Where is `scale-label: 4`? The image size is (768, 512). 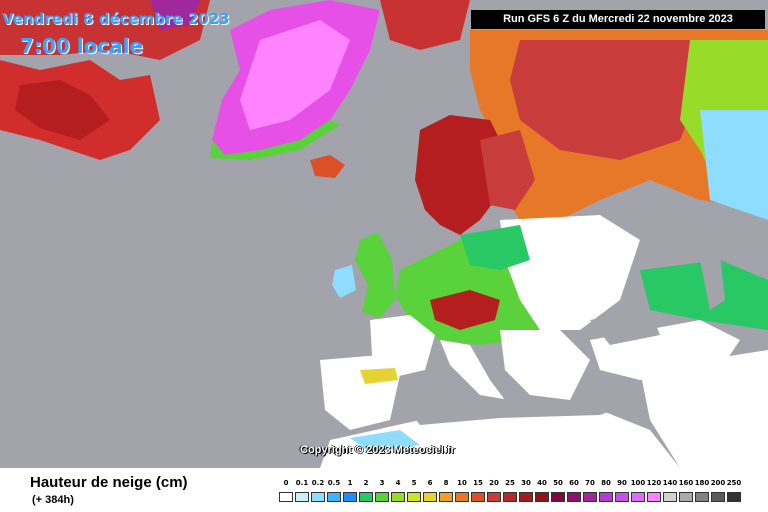 scale-label: 4 is located at coordinates (398, 483).